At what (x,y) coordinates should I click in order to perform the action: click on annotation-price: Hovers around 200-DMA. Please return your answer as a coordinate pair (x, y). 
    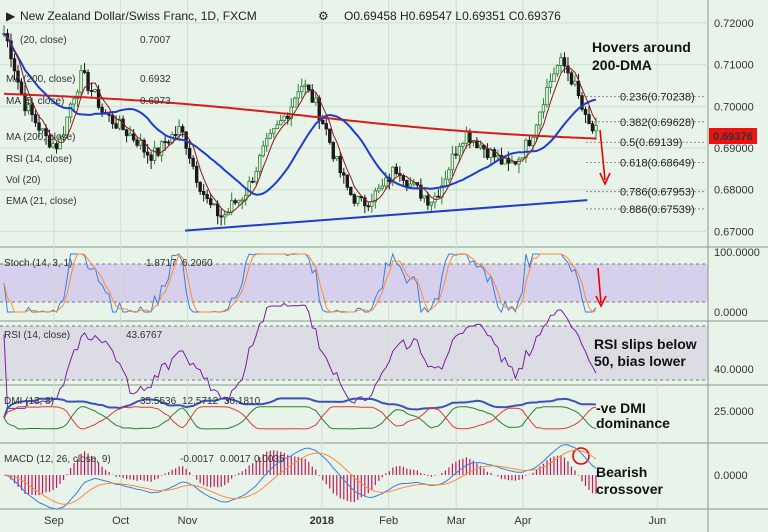
    Looking at the image, I should click on (641, 56).